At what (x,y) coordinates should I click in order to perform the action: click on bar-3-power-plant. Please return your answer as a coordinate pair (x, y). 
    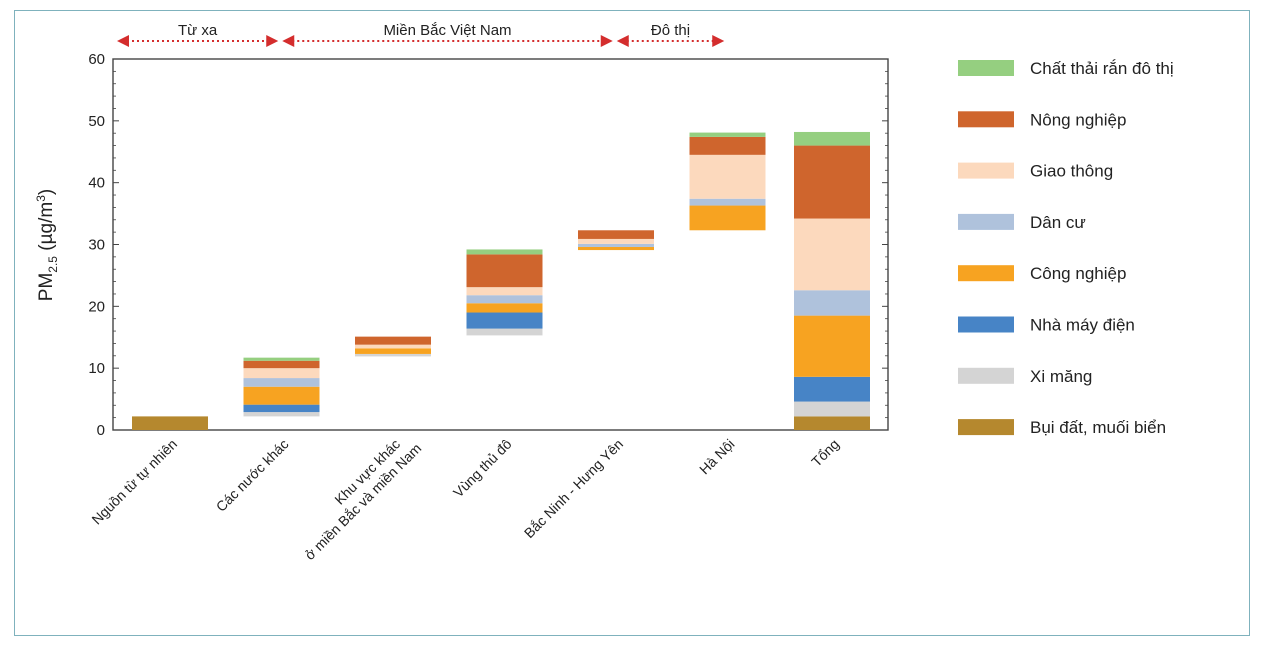
    Looking at the image, I should click on (504, 320).